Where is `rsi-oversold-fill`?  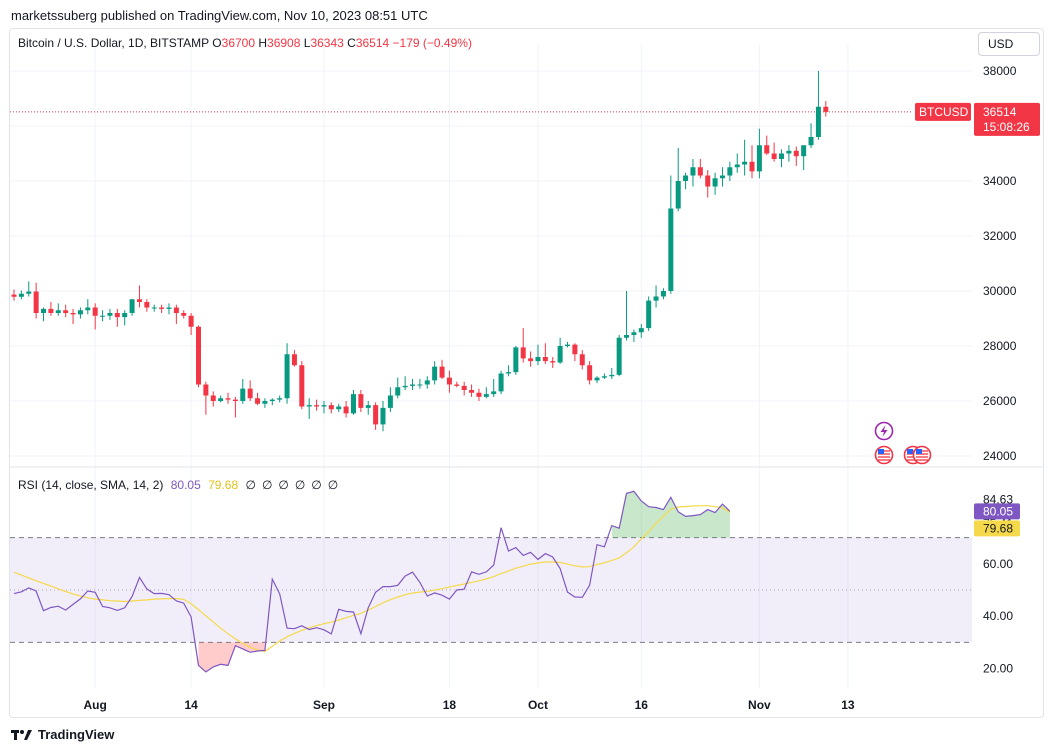
rsi-oversold-fill is located at coordinates (231, 657).